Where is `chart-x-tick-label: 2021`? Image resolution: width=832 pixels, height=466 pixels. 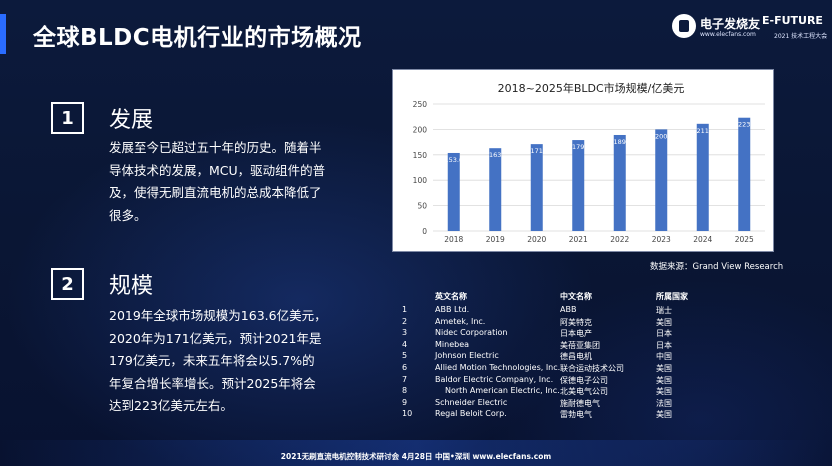
chart-x-tick-label: 2021 is located at coordinates (578, 239).